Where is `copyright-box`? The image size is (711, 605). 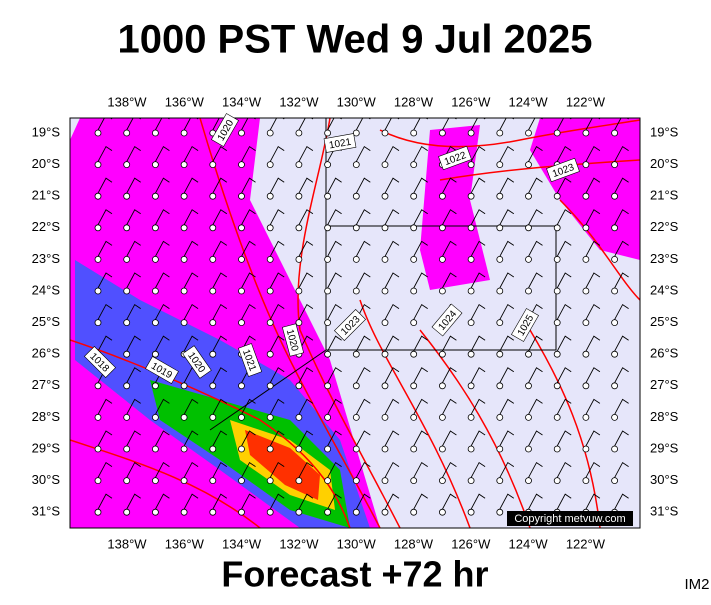
copyright-box is located at coordinates (570, 518).